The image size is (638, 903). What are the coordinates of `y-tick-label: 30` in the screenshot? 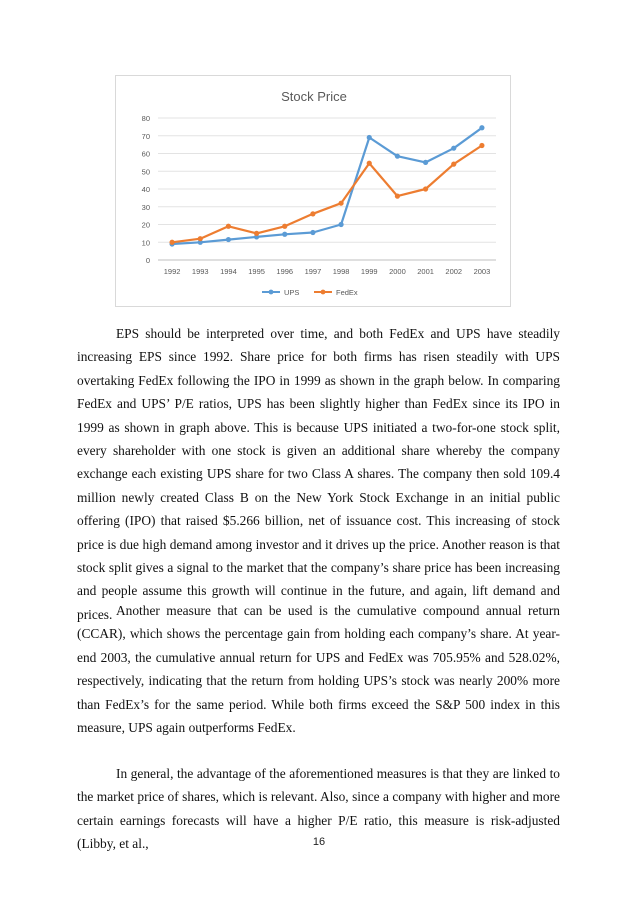 It's located at (146, 207).